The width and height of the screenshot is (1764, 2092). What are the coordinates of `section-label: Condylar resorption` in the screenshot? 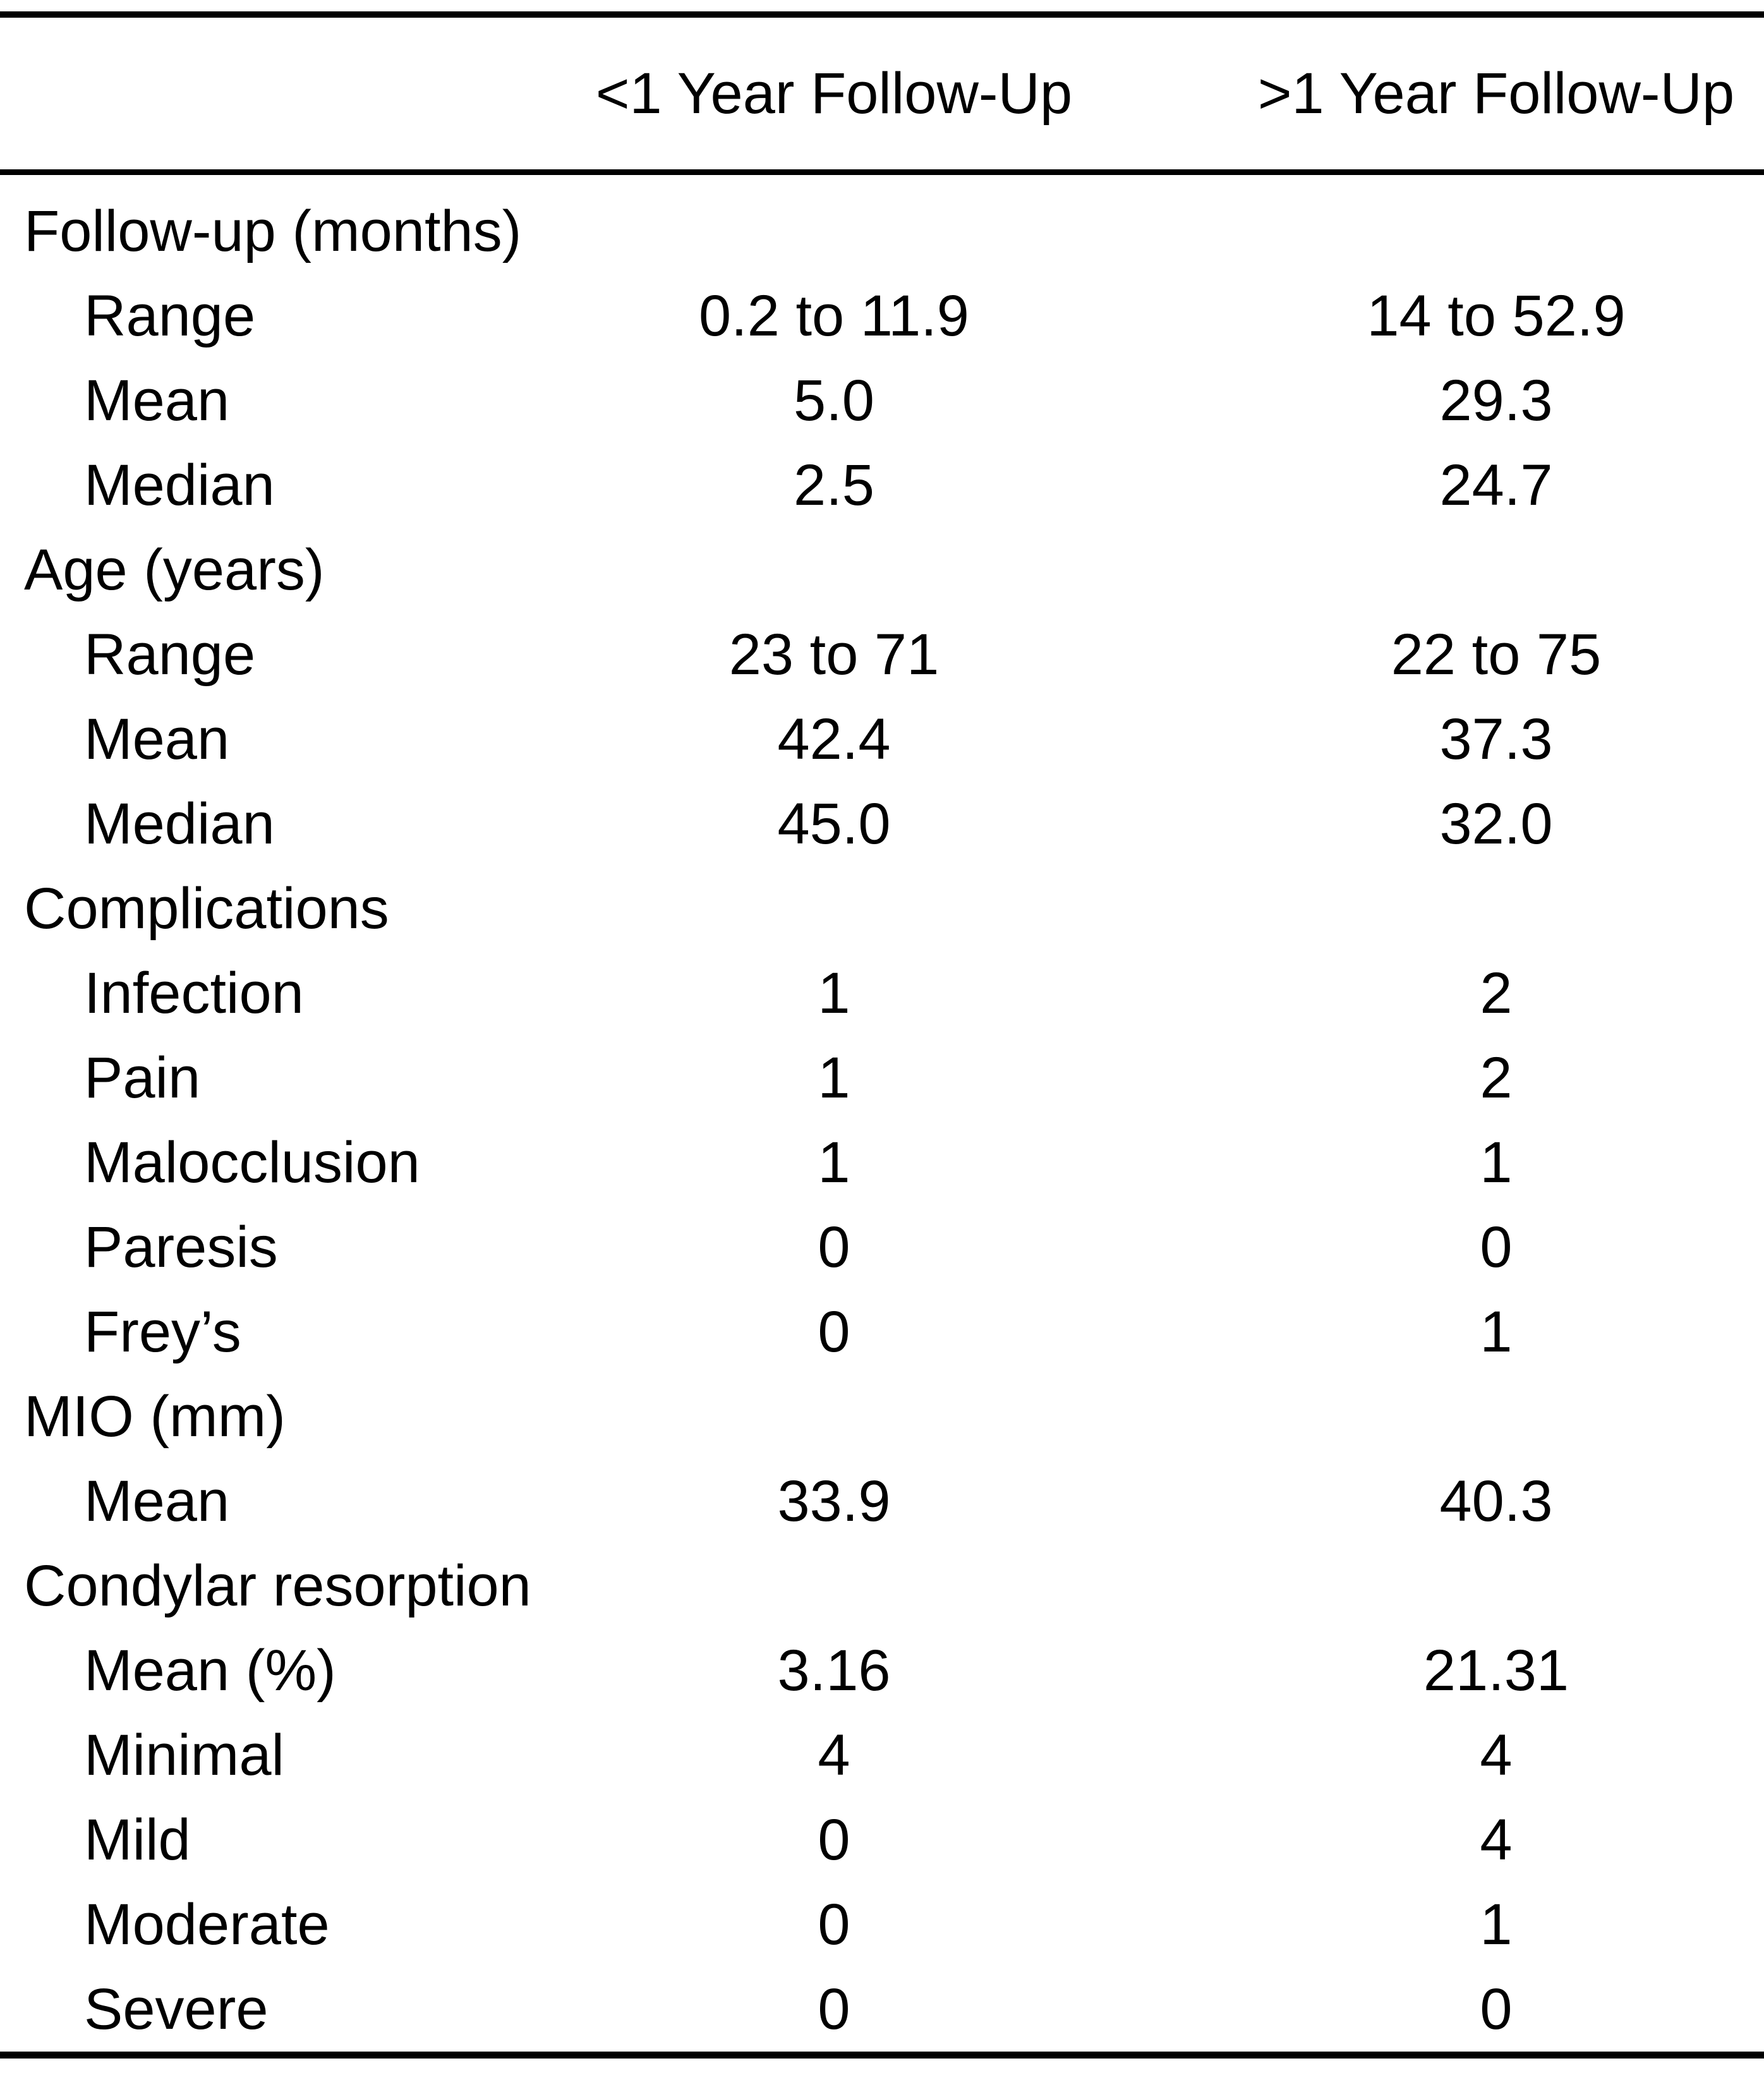 It's located at (277, 1586).